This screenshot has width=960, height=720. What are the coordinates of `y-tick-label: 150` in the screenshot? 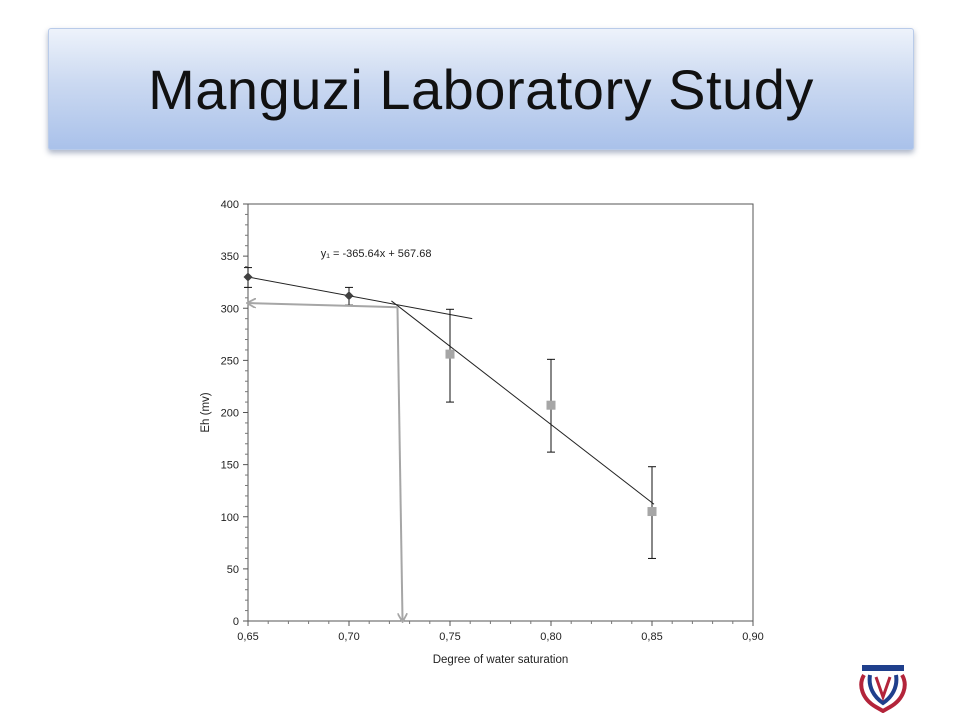 It's located at (230, 466).